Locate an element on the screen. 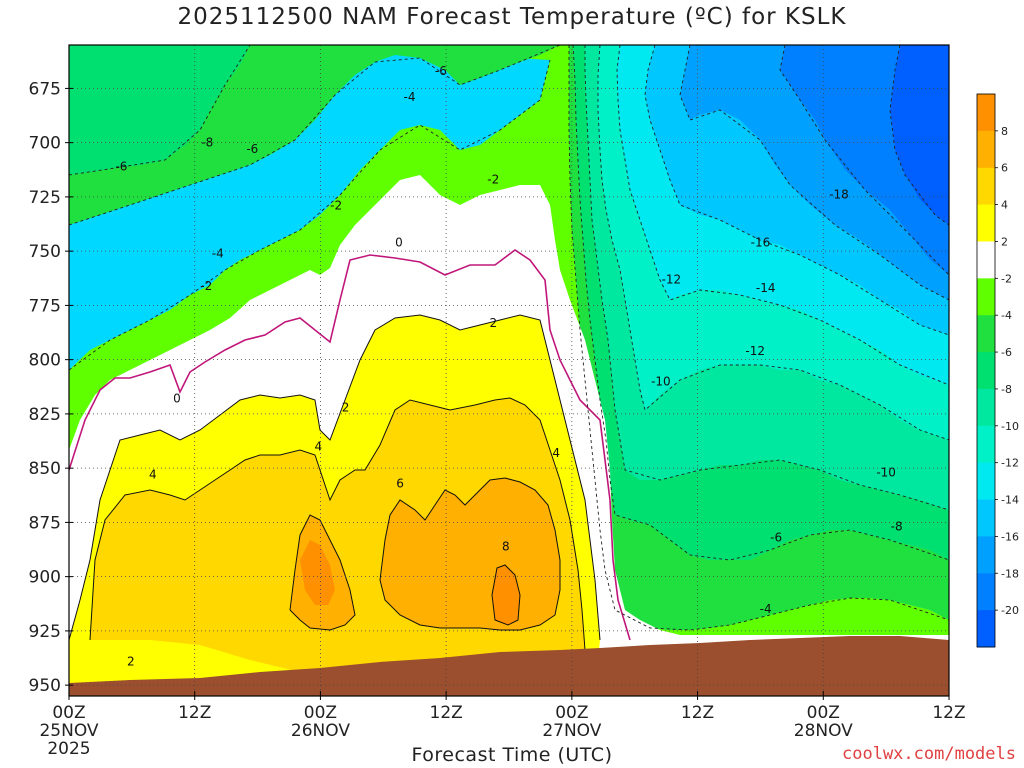 This screenshot has height=768, width=1024. temp-band-m18-m16 is located at coordinates (814, 172).